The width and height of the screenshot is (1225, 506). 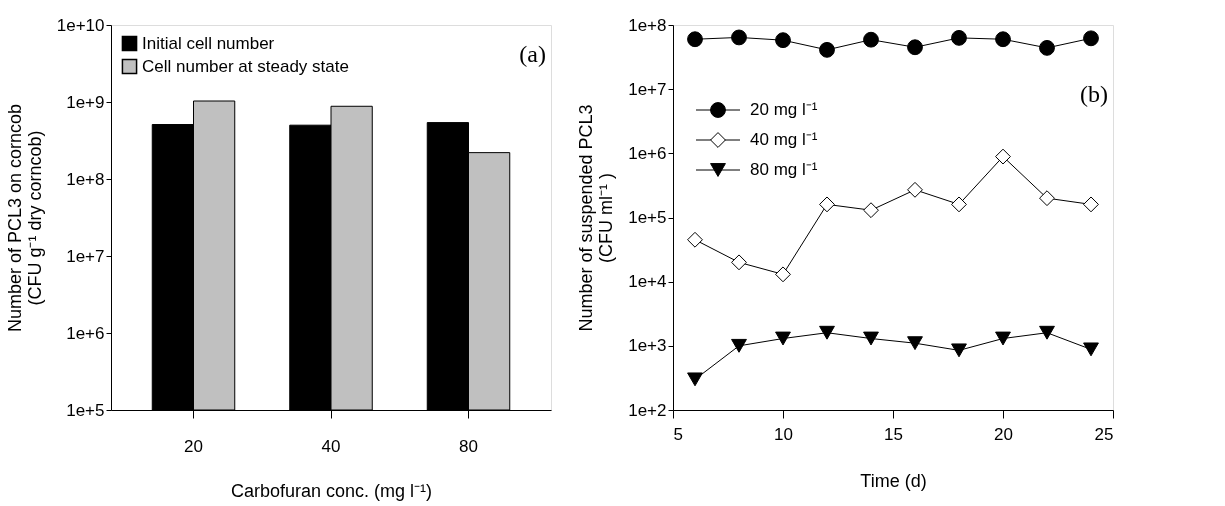 I want to click on legend-label: 40 mg l⁻¹, so click(x=784, y=139).